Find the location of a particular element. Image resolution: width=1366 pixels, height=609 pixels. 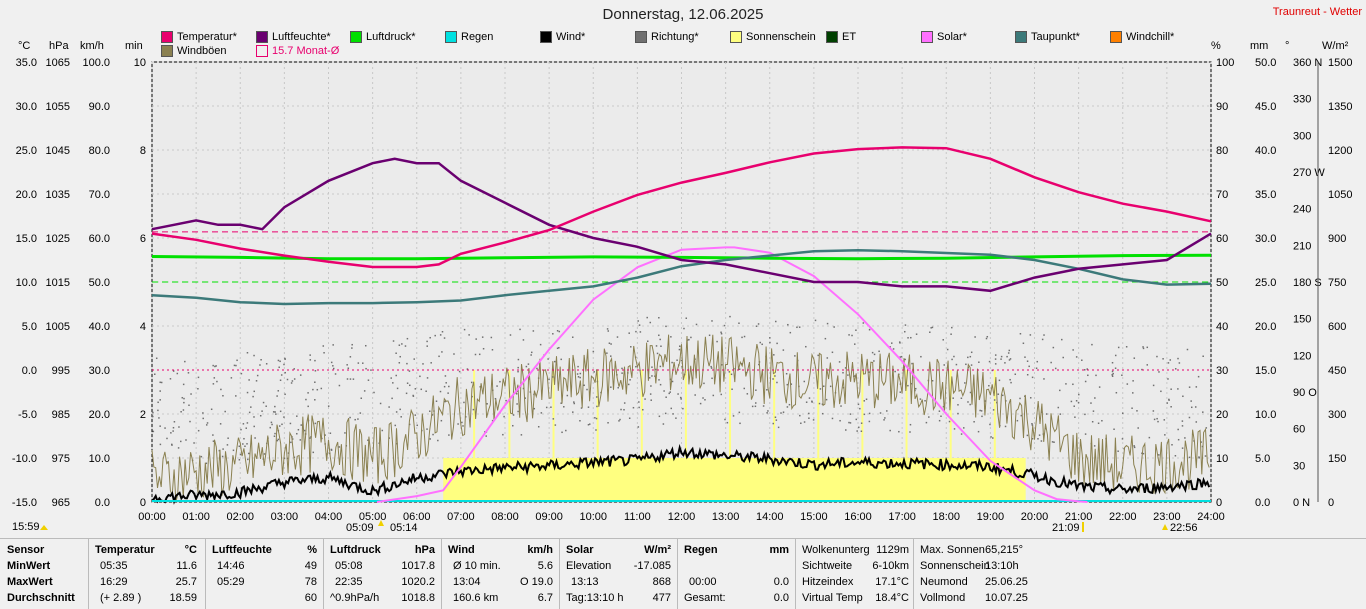

y-tick-label: 300 is located at coordinates (1337, 415).